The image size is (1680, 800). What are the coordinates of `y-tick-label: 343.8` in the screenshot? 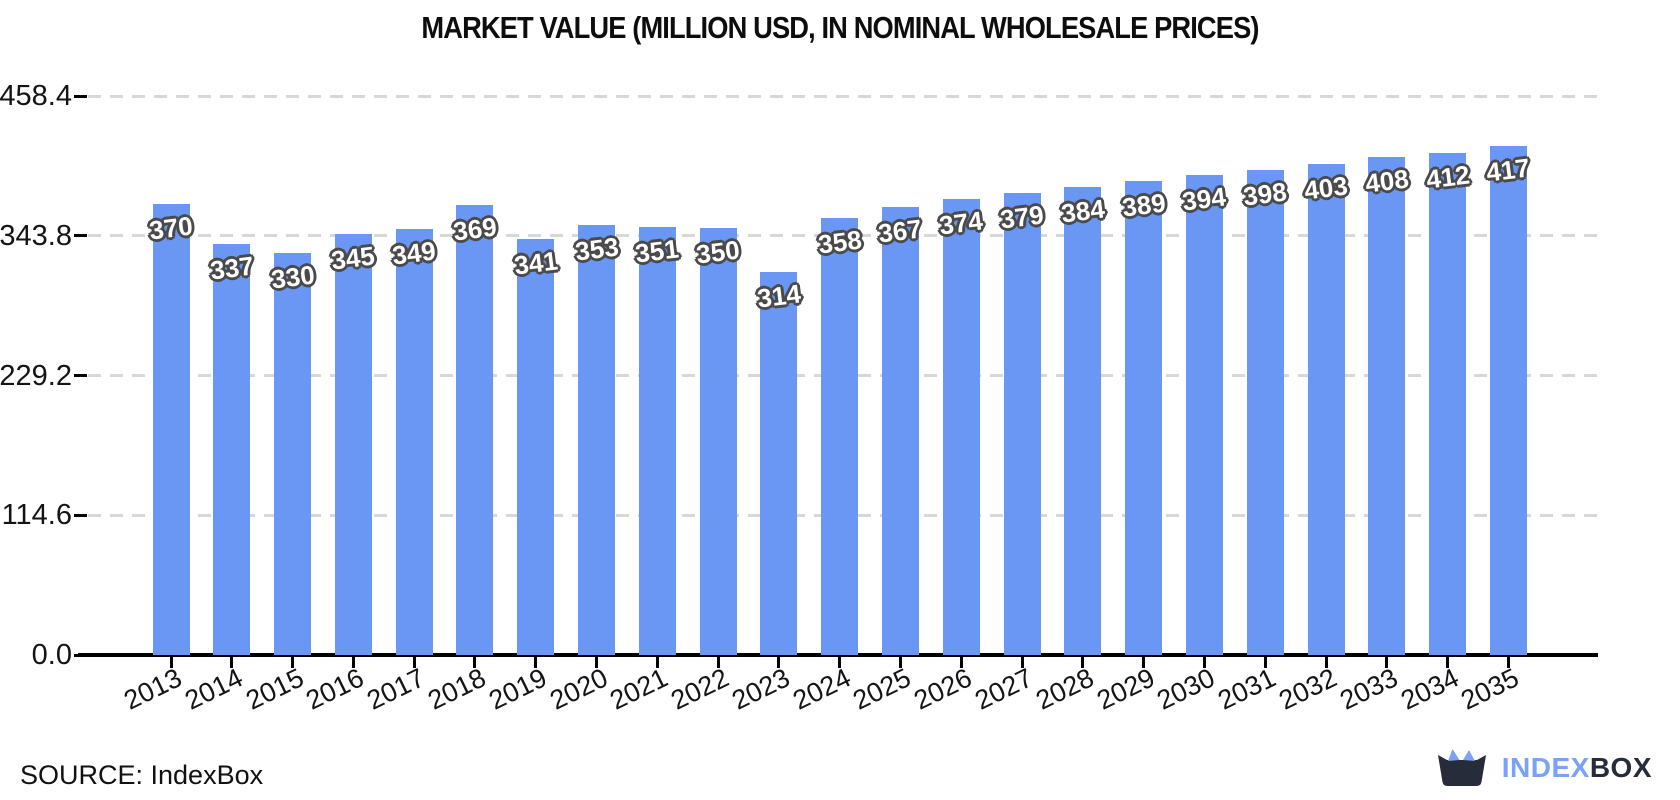 It's located at (36, 235).